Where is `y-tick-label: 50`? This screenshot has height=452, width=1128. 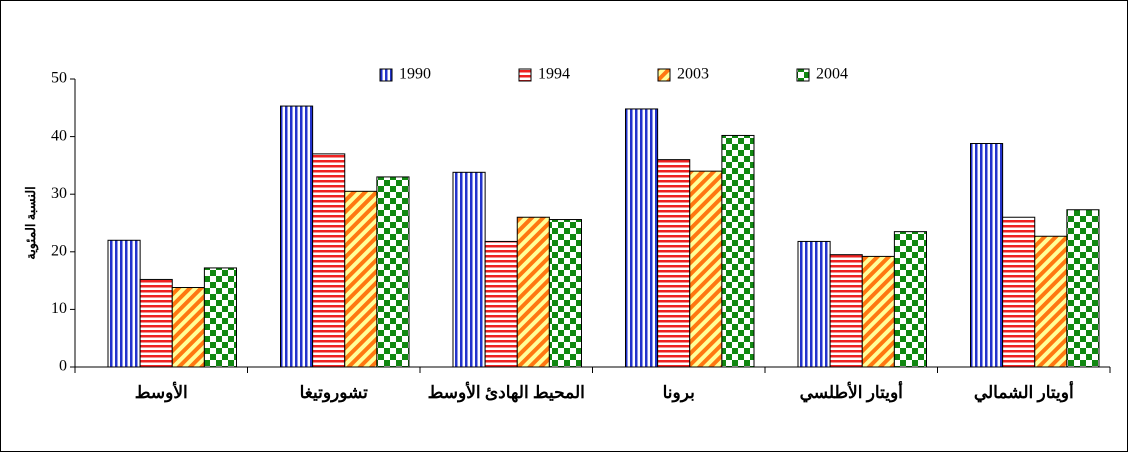
y-tick-label: 50 is located at coordinates (59, 78).